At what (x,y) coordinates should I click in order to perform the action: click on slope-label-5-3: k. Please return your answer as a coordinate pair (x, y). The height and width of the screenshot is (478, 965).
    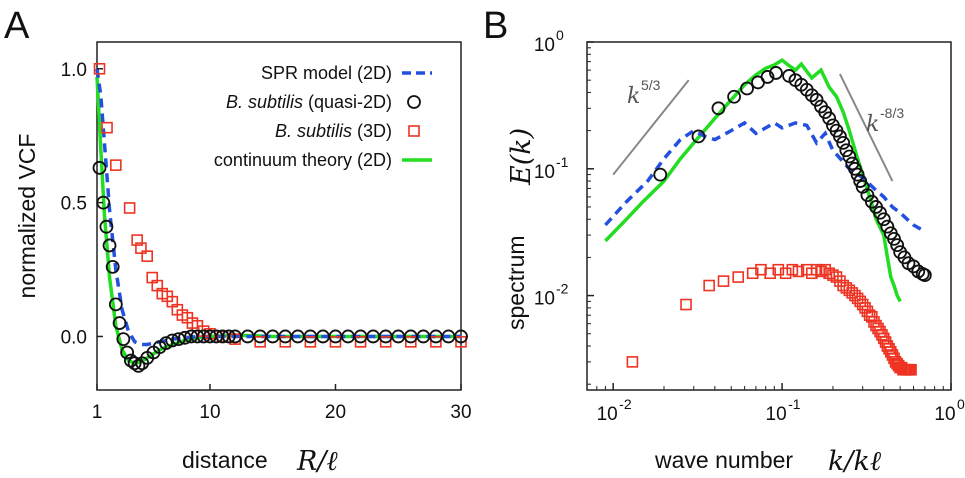
    Looking at the image, I should click on (633, 96).